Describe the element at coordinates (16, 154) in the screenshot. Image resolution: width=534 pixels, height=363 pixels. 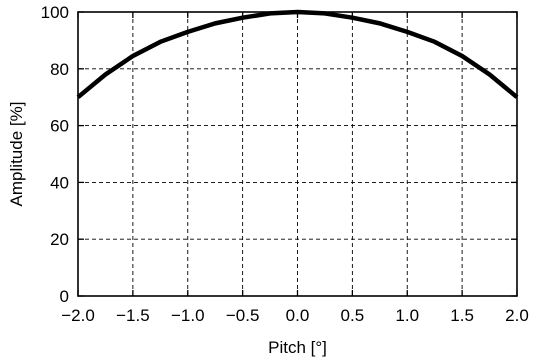
I see `y-axis-label: Amplitude [%]` at that location.